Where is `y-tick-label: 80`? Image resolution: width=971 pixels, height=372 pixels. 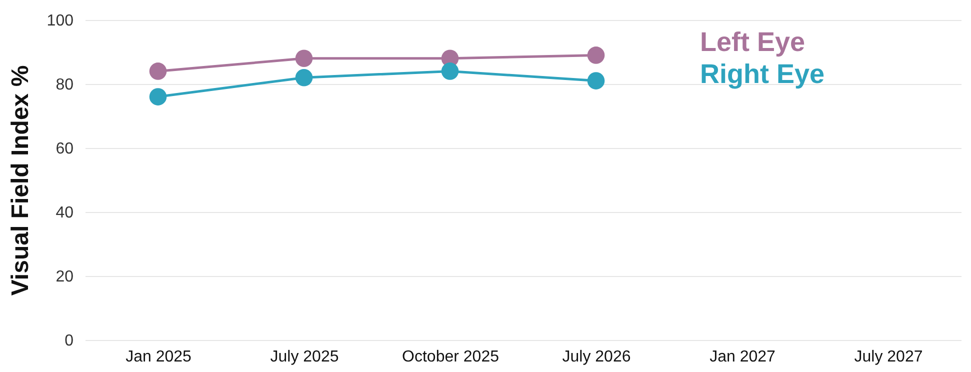
y-tick-label: 80 is located at coordinates (65, 85).